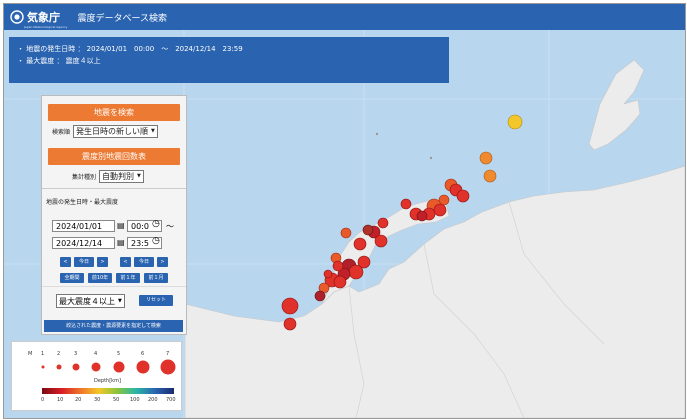 Image resolution: width=687 pixels, height=420 pixels. I want to click on start-prev-button: <, so click(65, 262).